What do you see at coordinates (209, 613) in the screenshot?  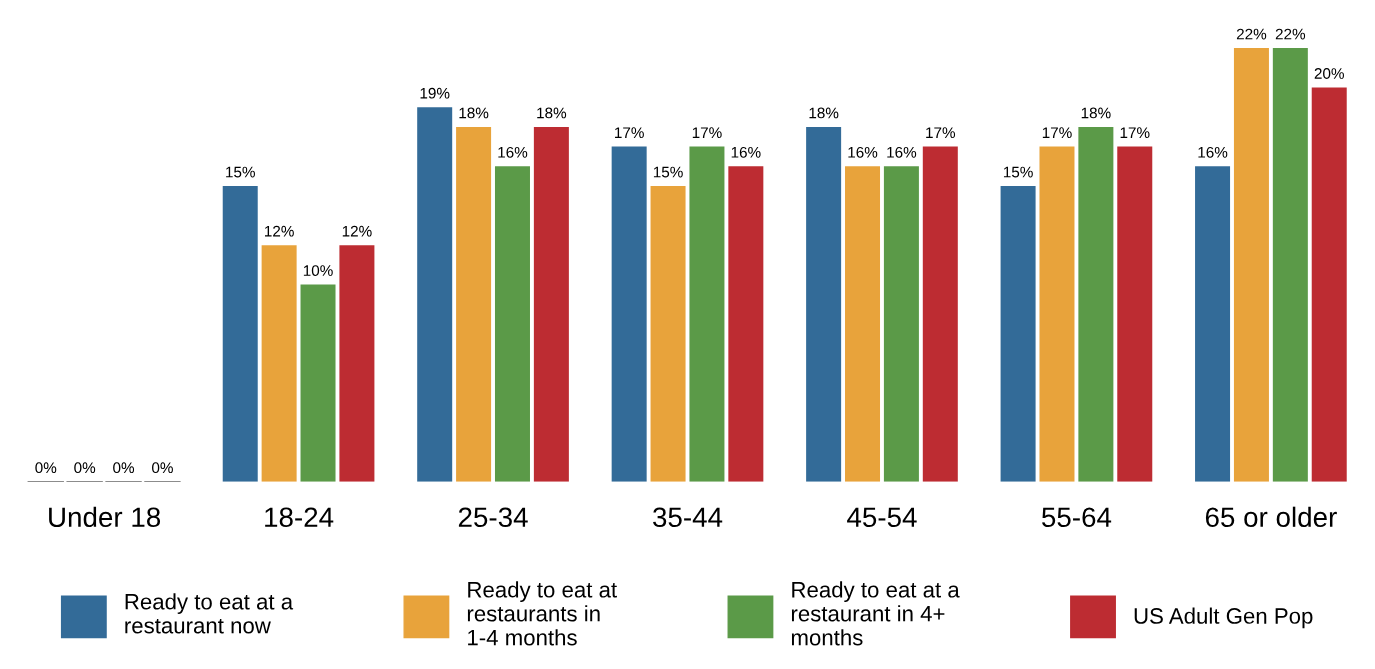 I see `legend-label: Ready to eat at a restaurant now` at bounding box center [209, 613].